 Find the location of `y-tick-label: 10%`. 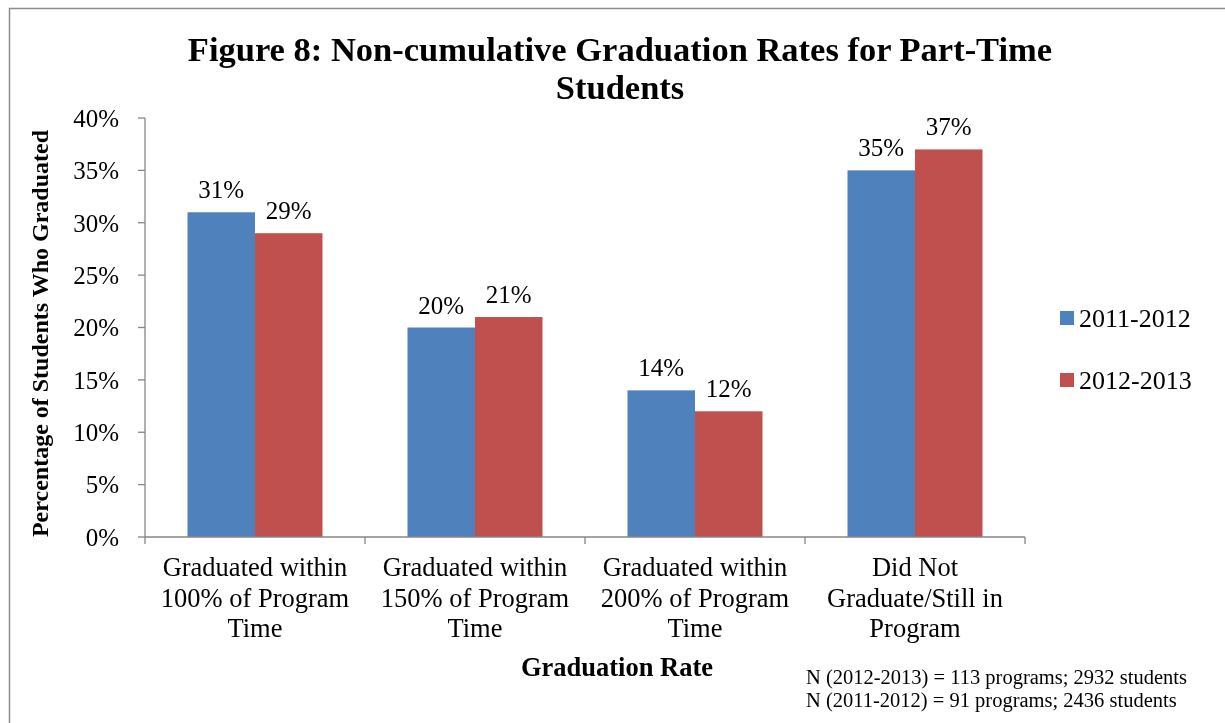

y-tick-label: 10% is located at coordinates (96, 432).